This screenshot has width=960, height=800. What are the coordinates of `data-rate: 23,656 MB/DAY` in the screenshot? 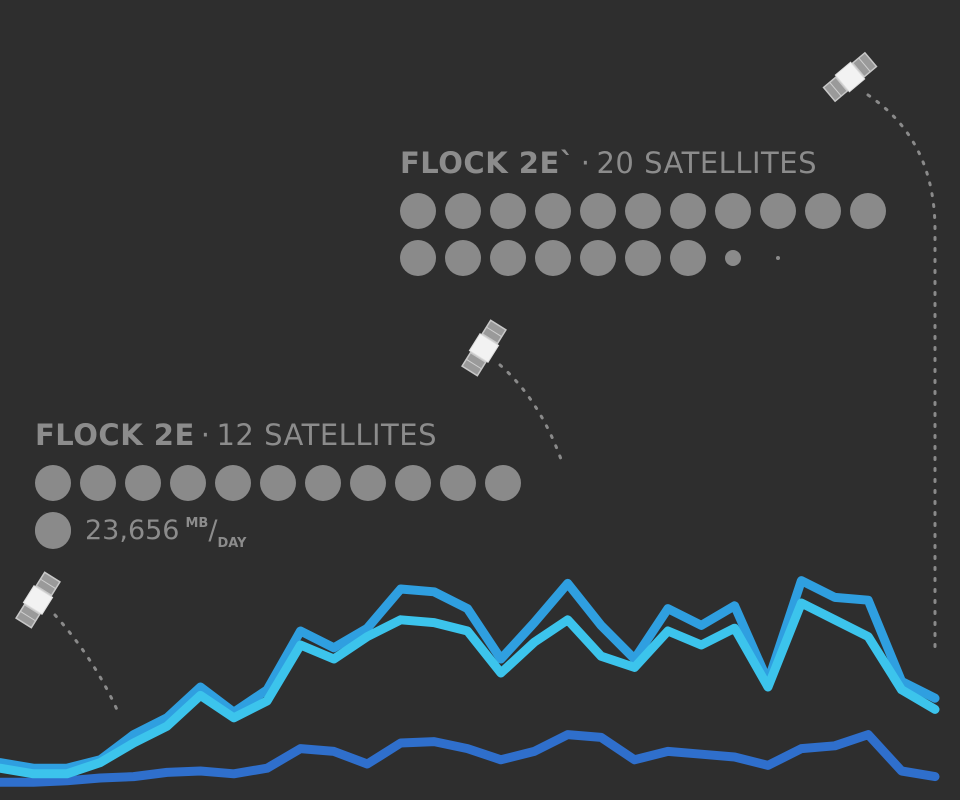 It's located at (165, 533).